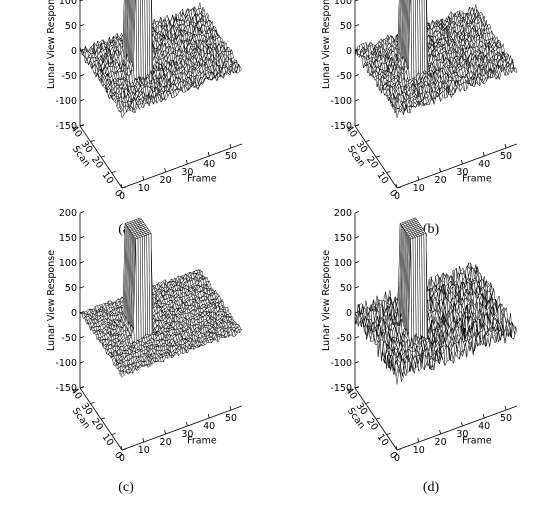 Image resolution: width=550 pixels, height=513 pixels. I want to click on surface-cell, so click(397, 113).